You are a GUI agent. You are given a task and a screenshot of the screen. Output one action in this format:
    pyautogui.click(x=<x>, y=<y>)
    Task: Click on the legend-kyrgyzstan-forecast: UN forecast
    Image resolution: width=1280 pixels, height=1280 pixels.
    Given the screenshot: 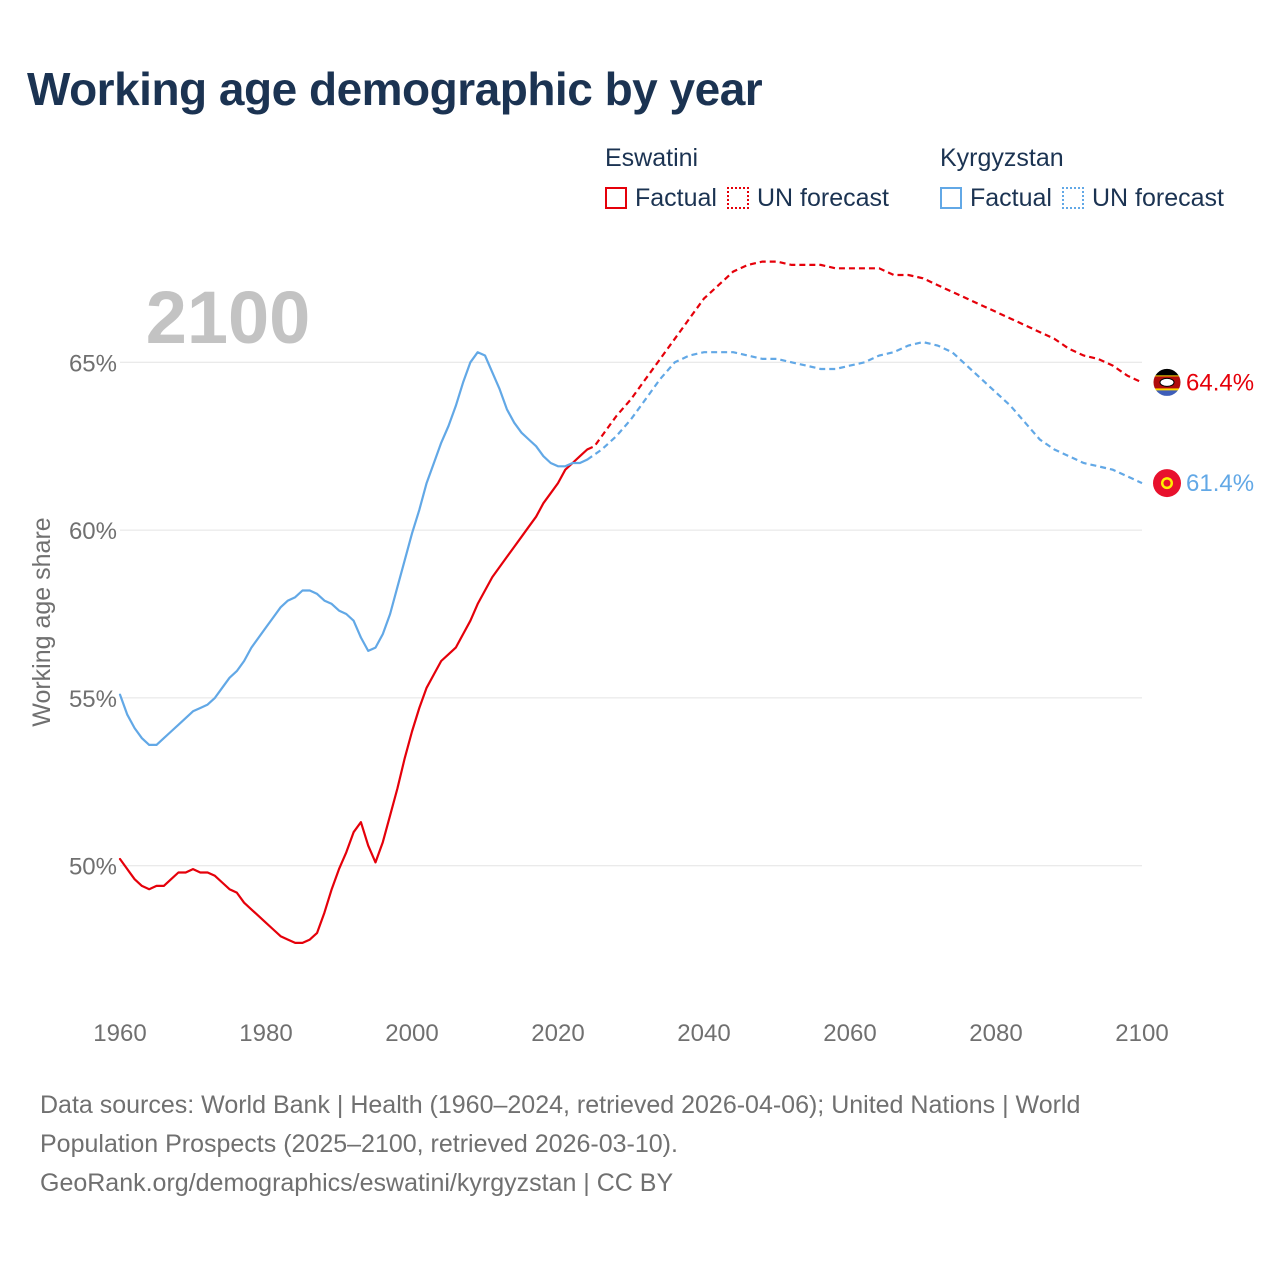 What is the action you would take?
    pyautogui.click(x=1142, y=198)
    